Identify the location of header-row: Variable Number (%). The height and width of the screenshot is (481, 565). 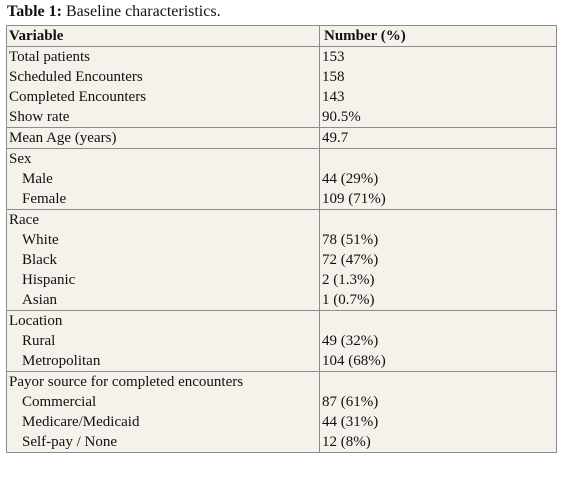
(281, 36).